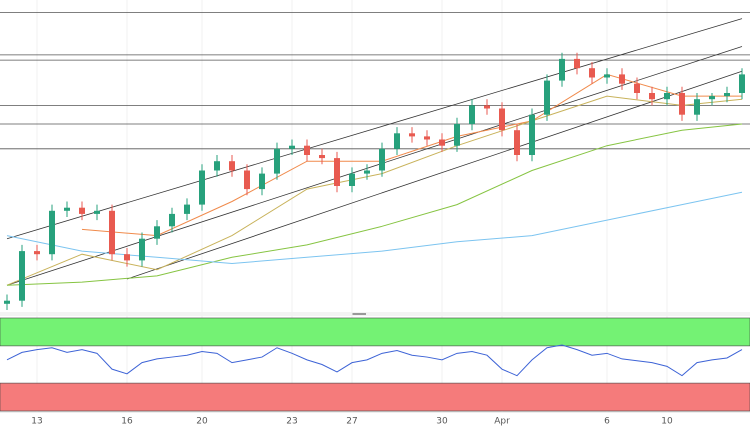 The height and width of the screenshot is (430, 750). Describe the element at coordinates (127, 422) in the screenshot. I see `x-tick-label: 16` at that location.